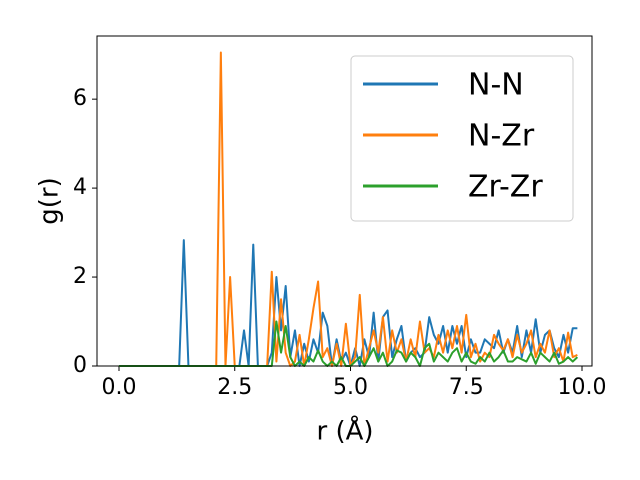 This screenshot has height=480, width=640. Describe the element at coordinates (80, 187) in the screenshot. I see `y-tick-label: 4` at that location.